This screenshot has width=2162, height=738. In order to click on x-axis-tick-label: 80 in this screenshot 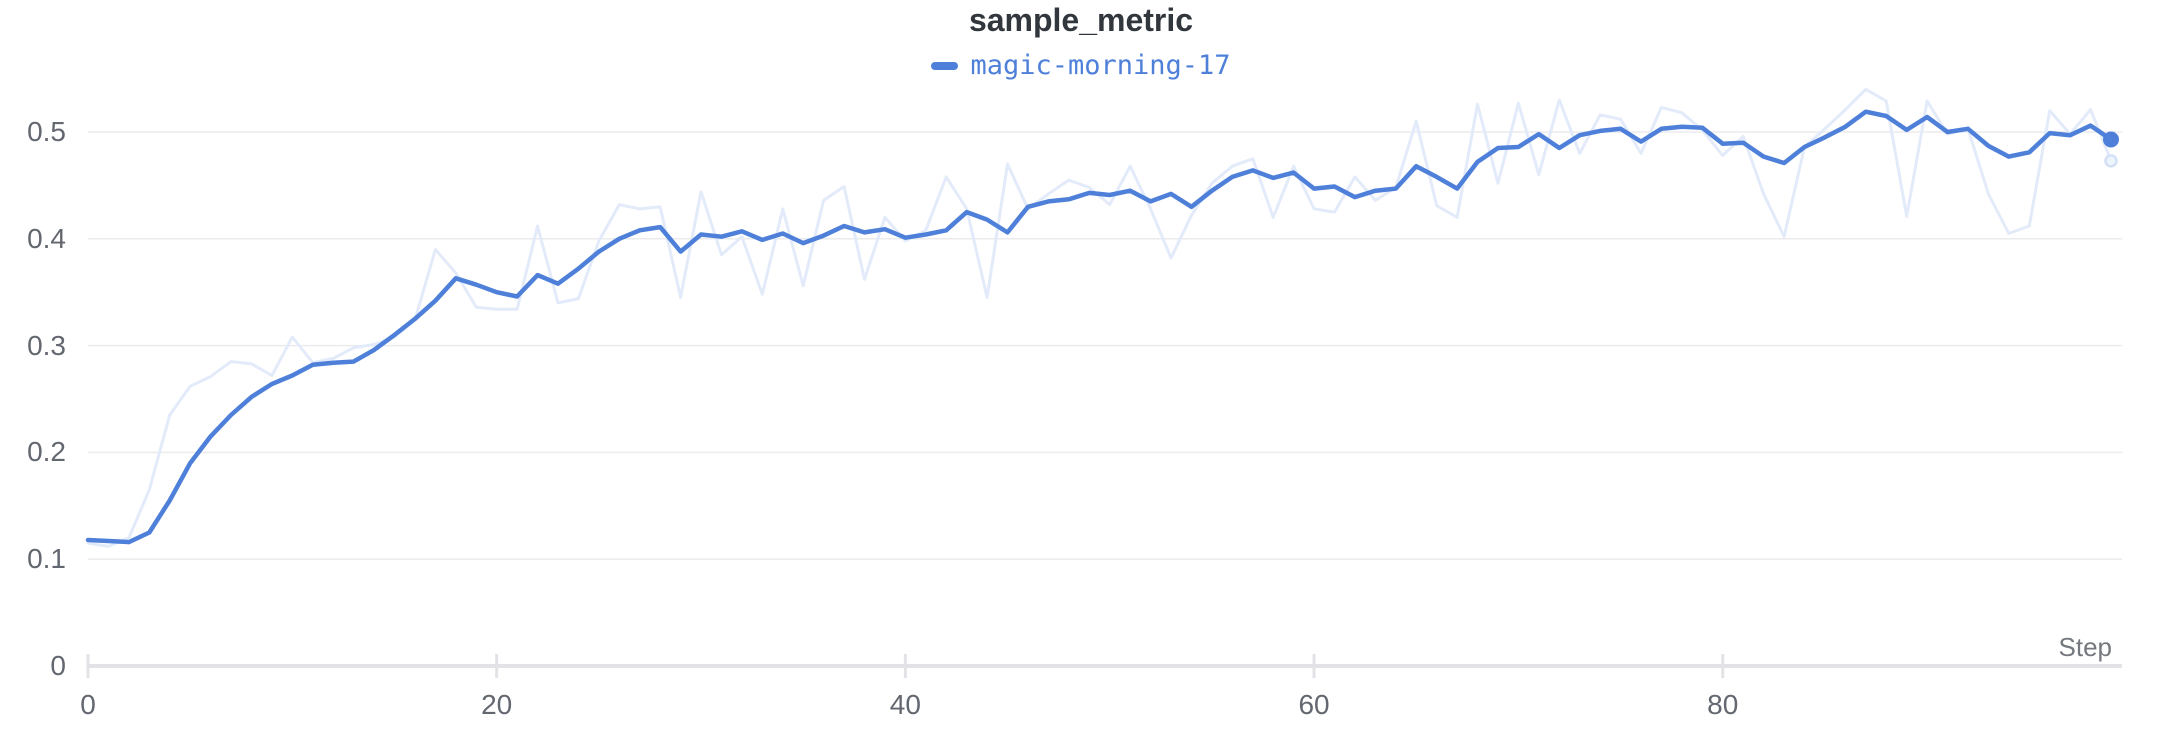, I will do `click(1723, 704)`.